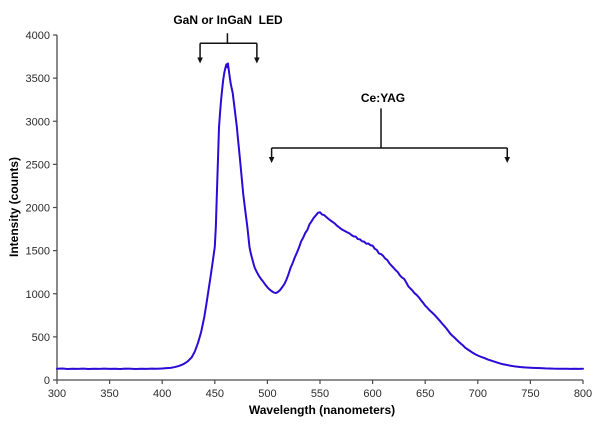  I want to click on x-tick-label: 650, so click(425, 394).